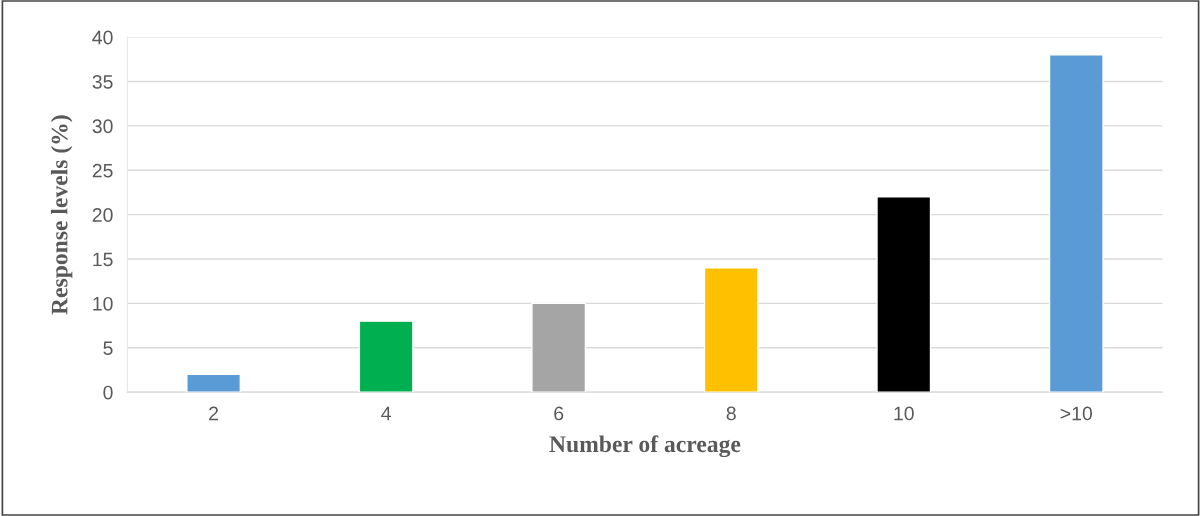 The image size is (1201, 516). What do you see at coordinates (102, 82) in the screenshot?
I see `y-tick-label: 35` at bounding box center [102, 82].